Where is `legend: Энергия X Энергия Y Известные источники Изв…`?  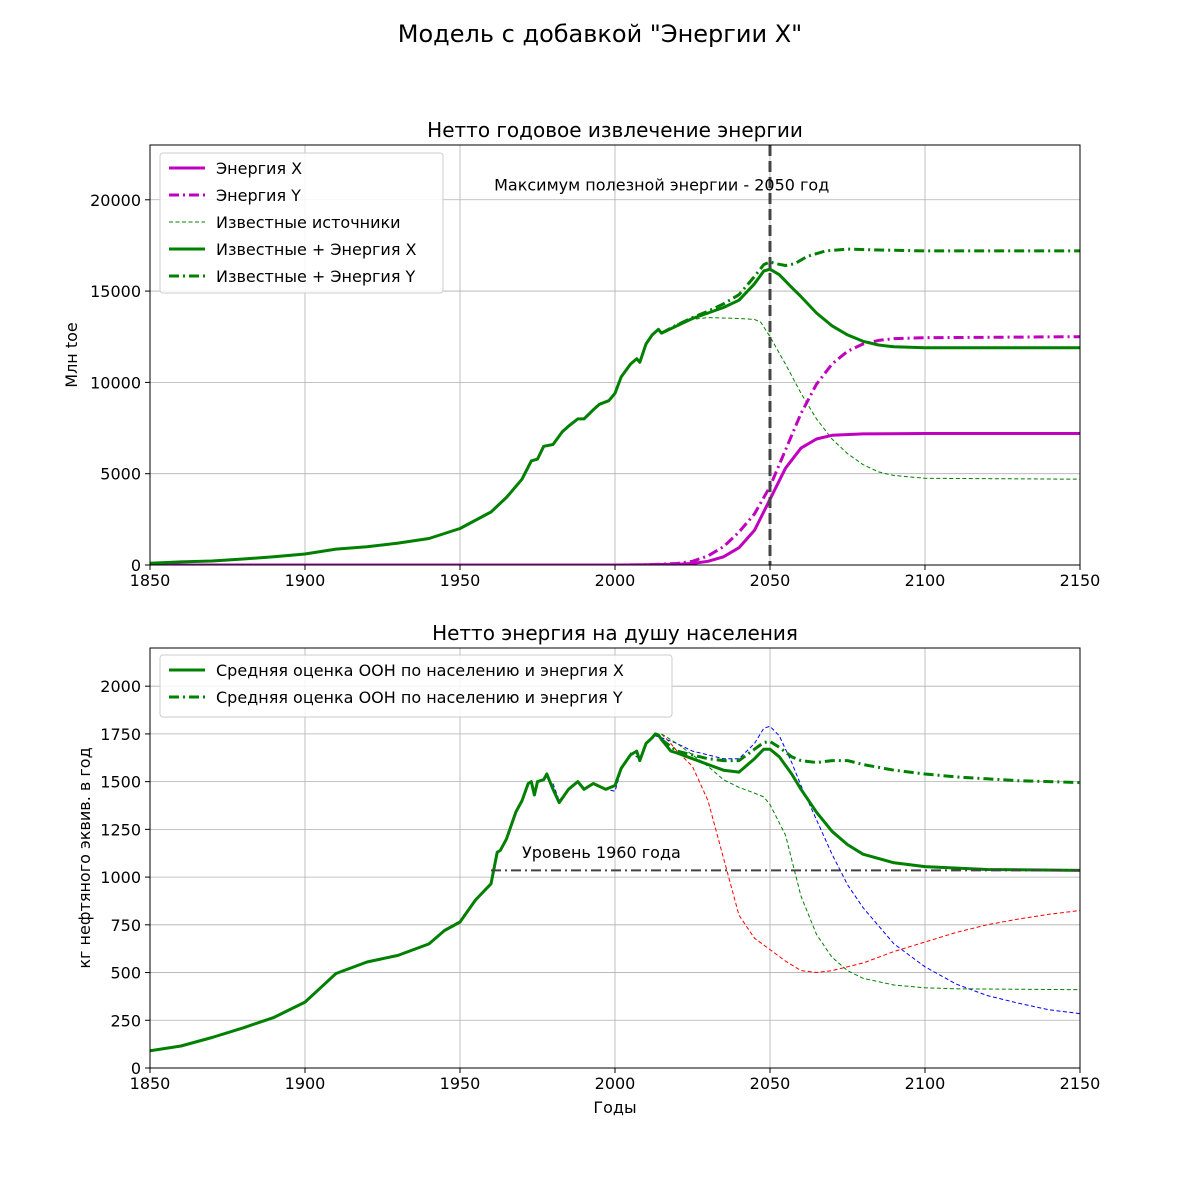 legend: Энергия X Энергия Y Известные источники Изв… is located at coordinates (301, 223).